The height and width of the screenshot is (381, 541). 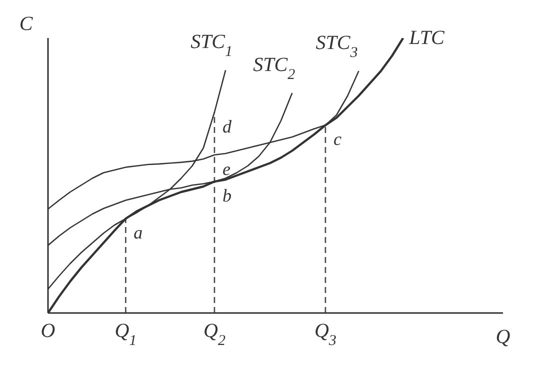 What do you see at coordinates (125, 334) in the screenshot?
I see `x-tick-label: Q$_{1}$` at bounding box center [125, 334].